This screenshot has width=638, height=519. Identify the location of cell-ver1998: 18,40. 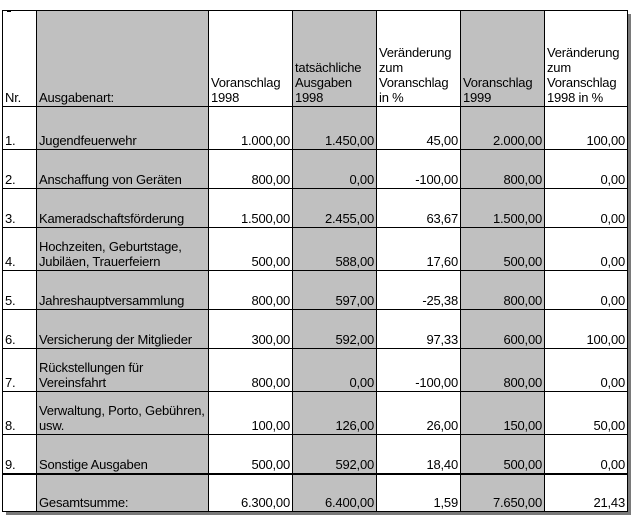
(418, 454).